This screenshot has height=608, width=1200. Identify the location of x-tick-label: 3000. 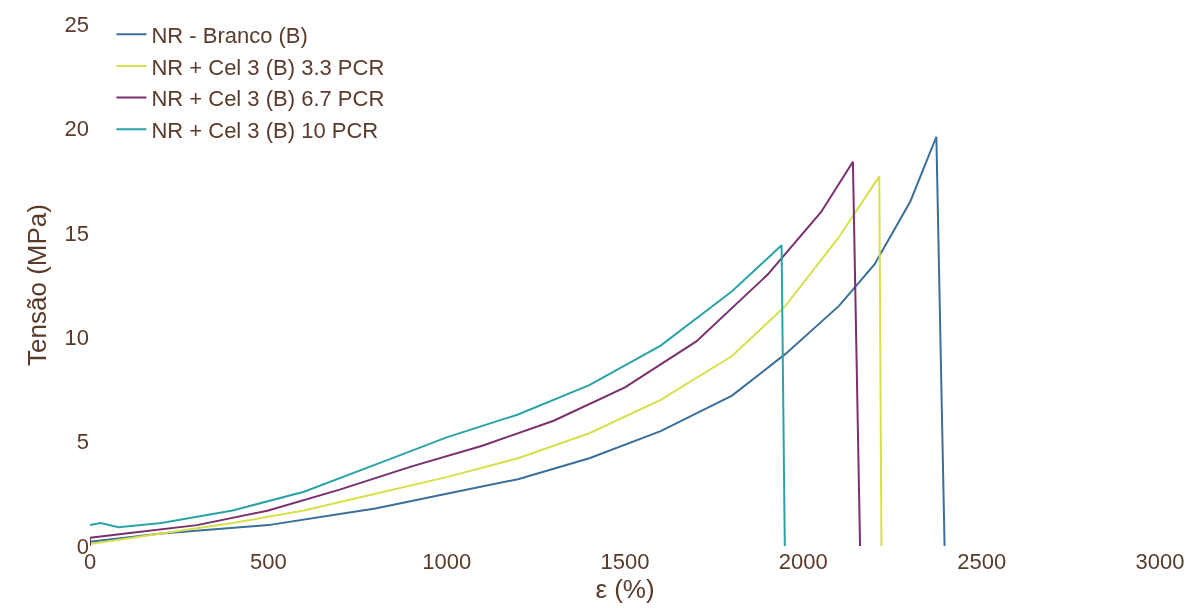
(1160, 561).